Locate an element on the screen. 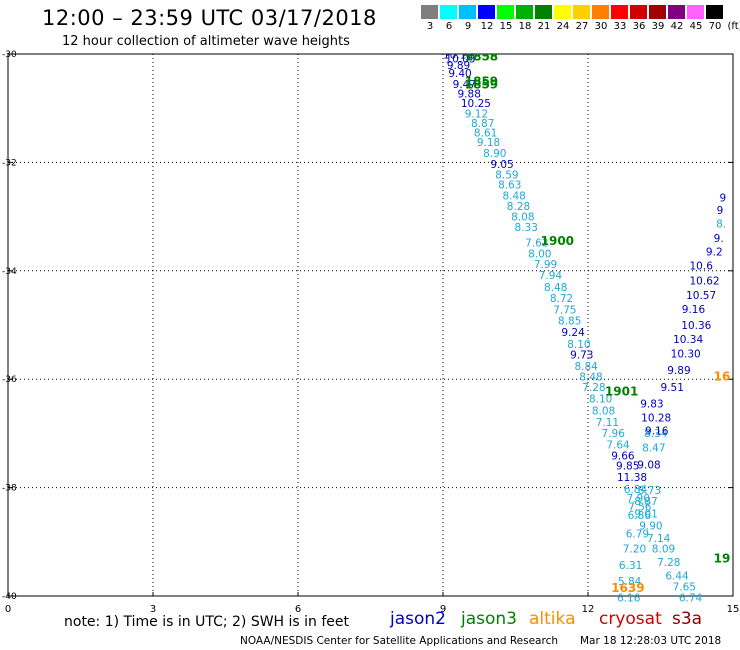 The height and width of the screenshot is (650, 740). swh-value: 7.11 is located at coordinates (607, 423).